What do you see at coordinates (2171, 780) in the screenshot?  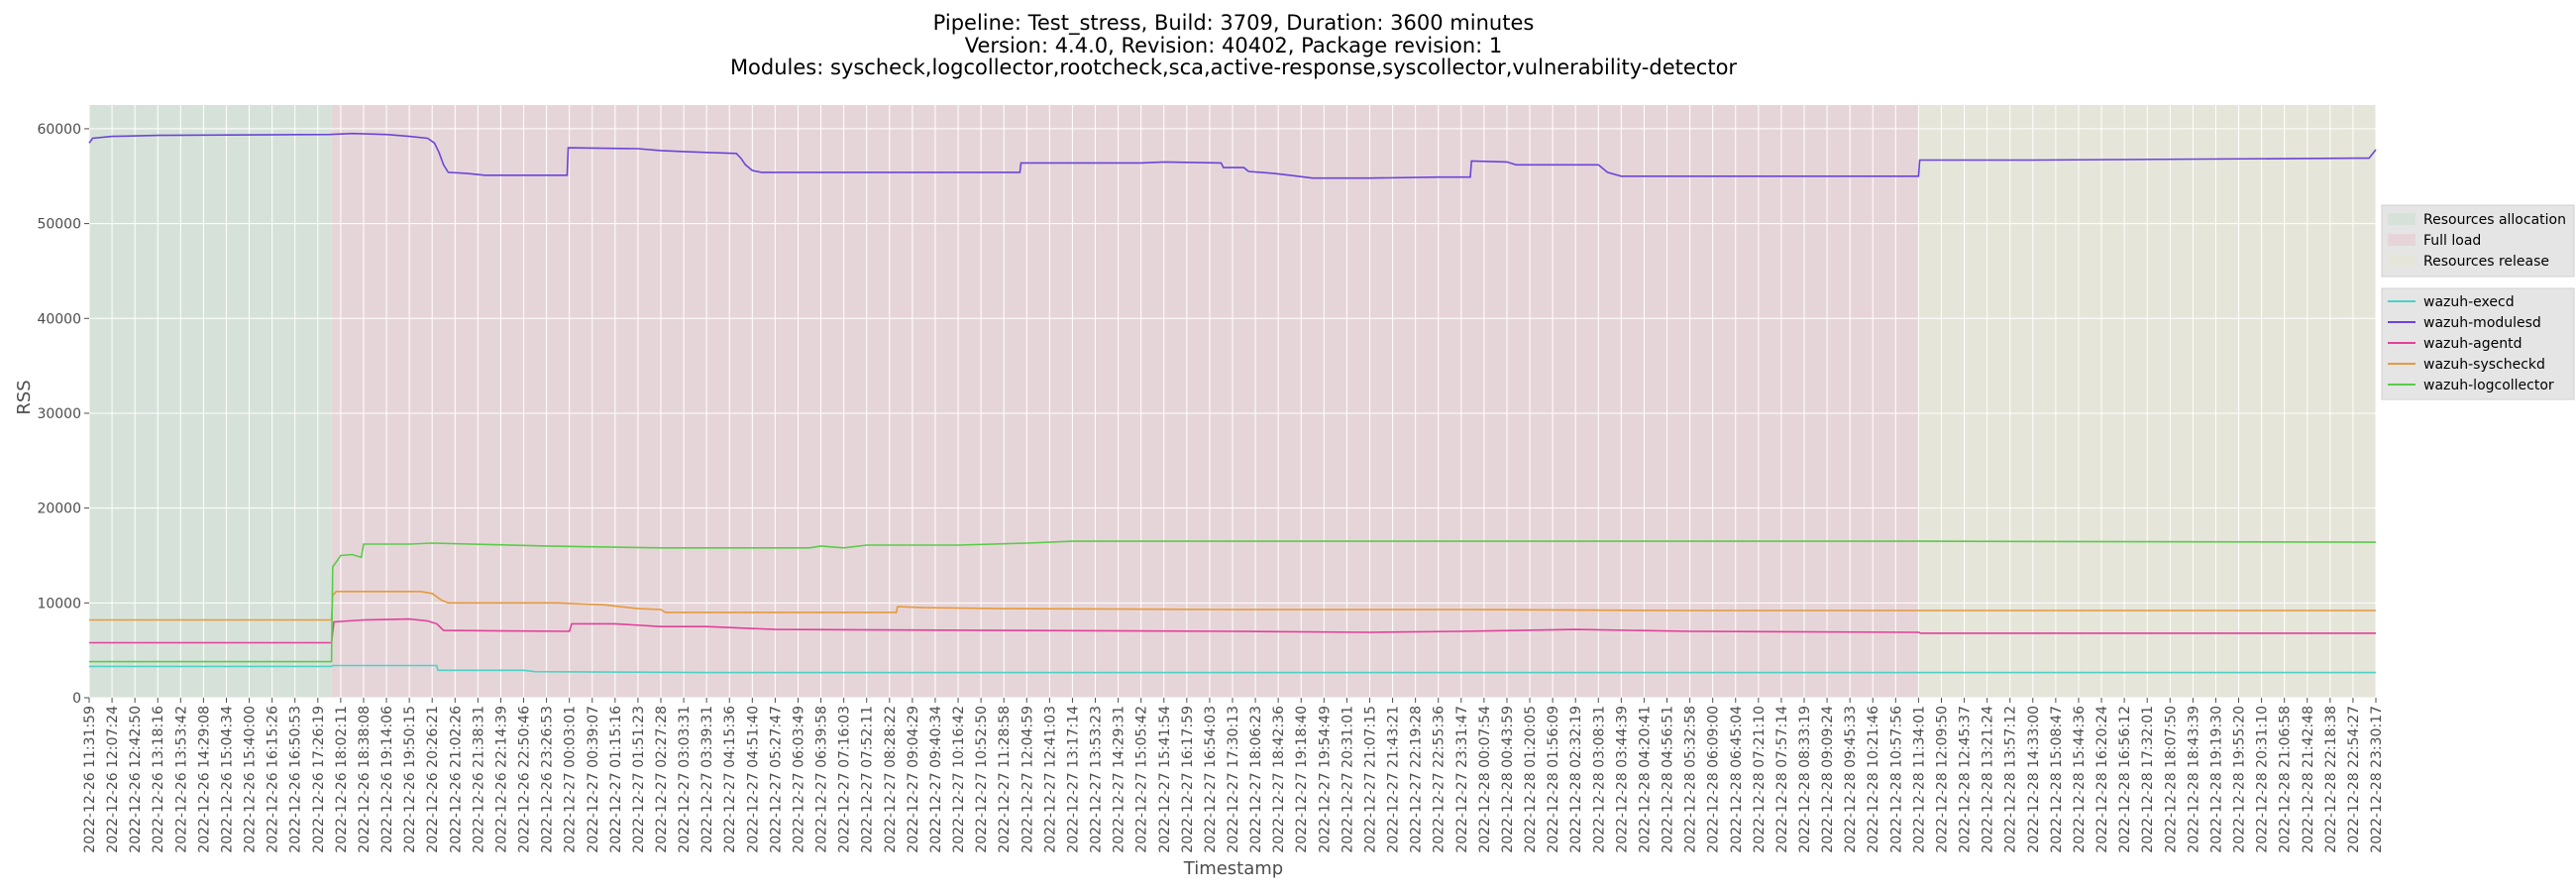 I see `x-tick-label: 2022-12-28 18:07:50` at bounding box center [2171, 780].